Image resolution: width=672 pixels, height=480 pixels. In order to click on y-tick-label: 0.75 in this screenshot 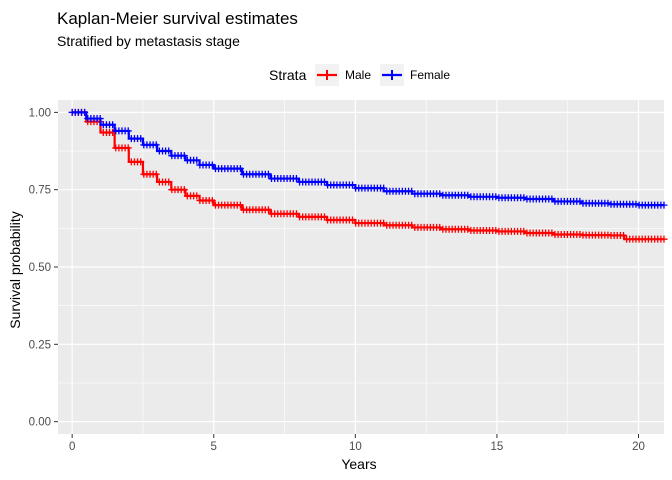, I will do `click(40, 191)`.